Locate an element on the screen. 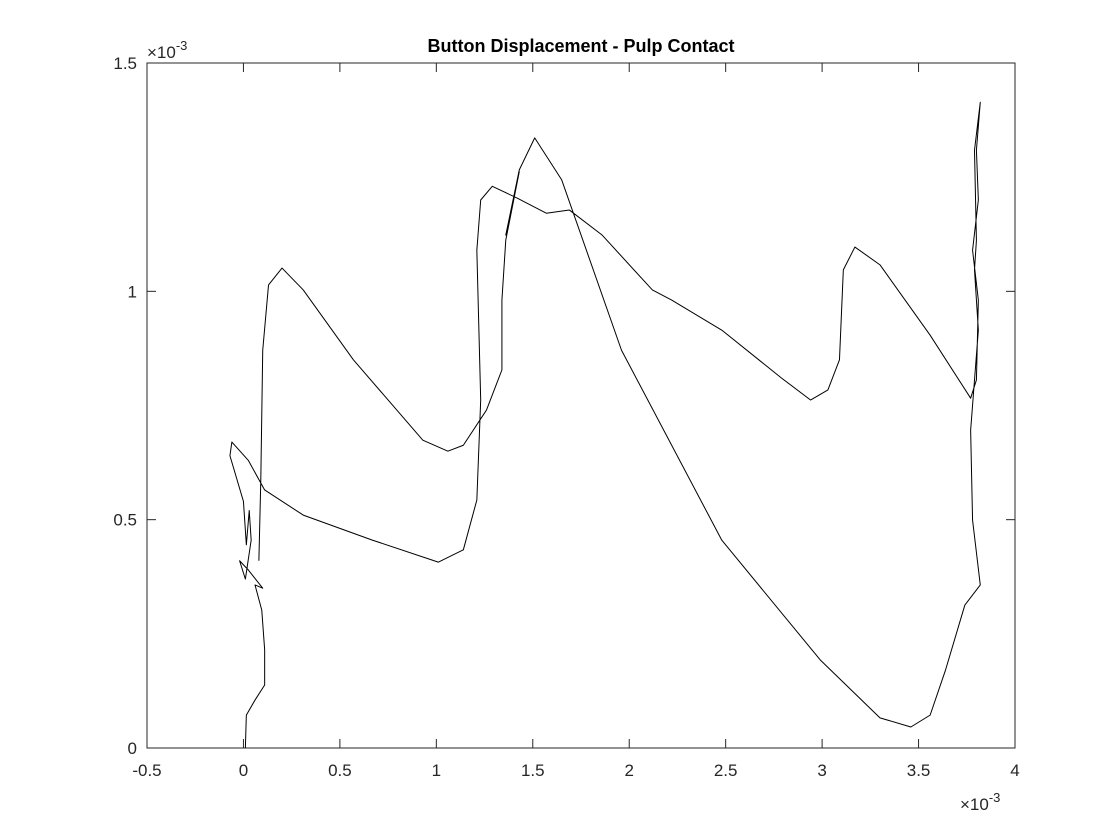  x-tick-label: 4 is located at coordinates (1014, 770).